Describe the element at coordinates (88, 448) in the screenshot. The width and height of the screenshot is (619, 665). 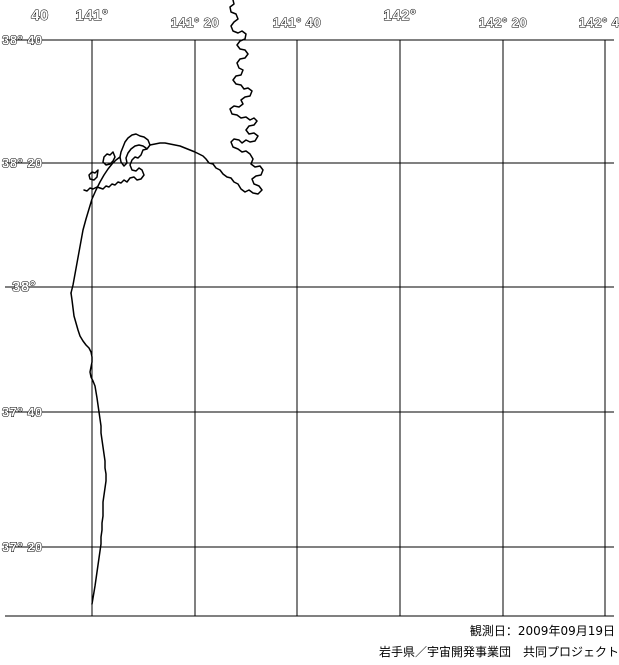
I see `coastline-south` at that location.